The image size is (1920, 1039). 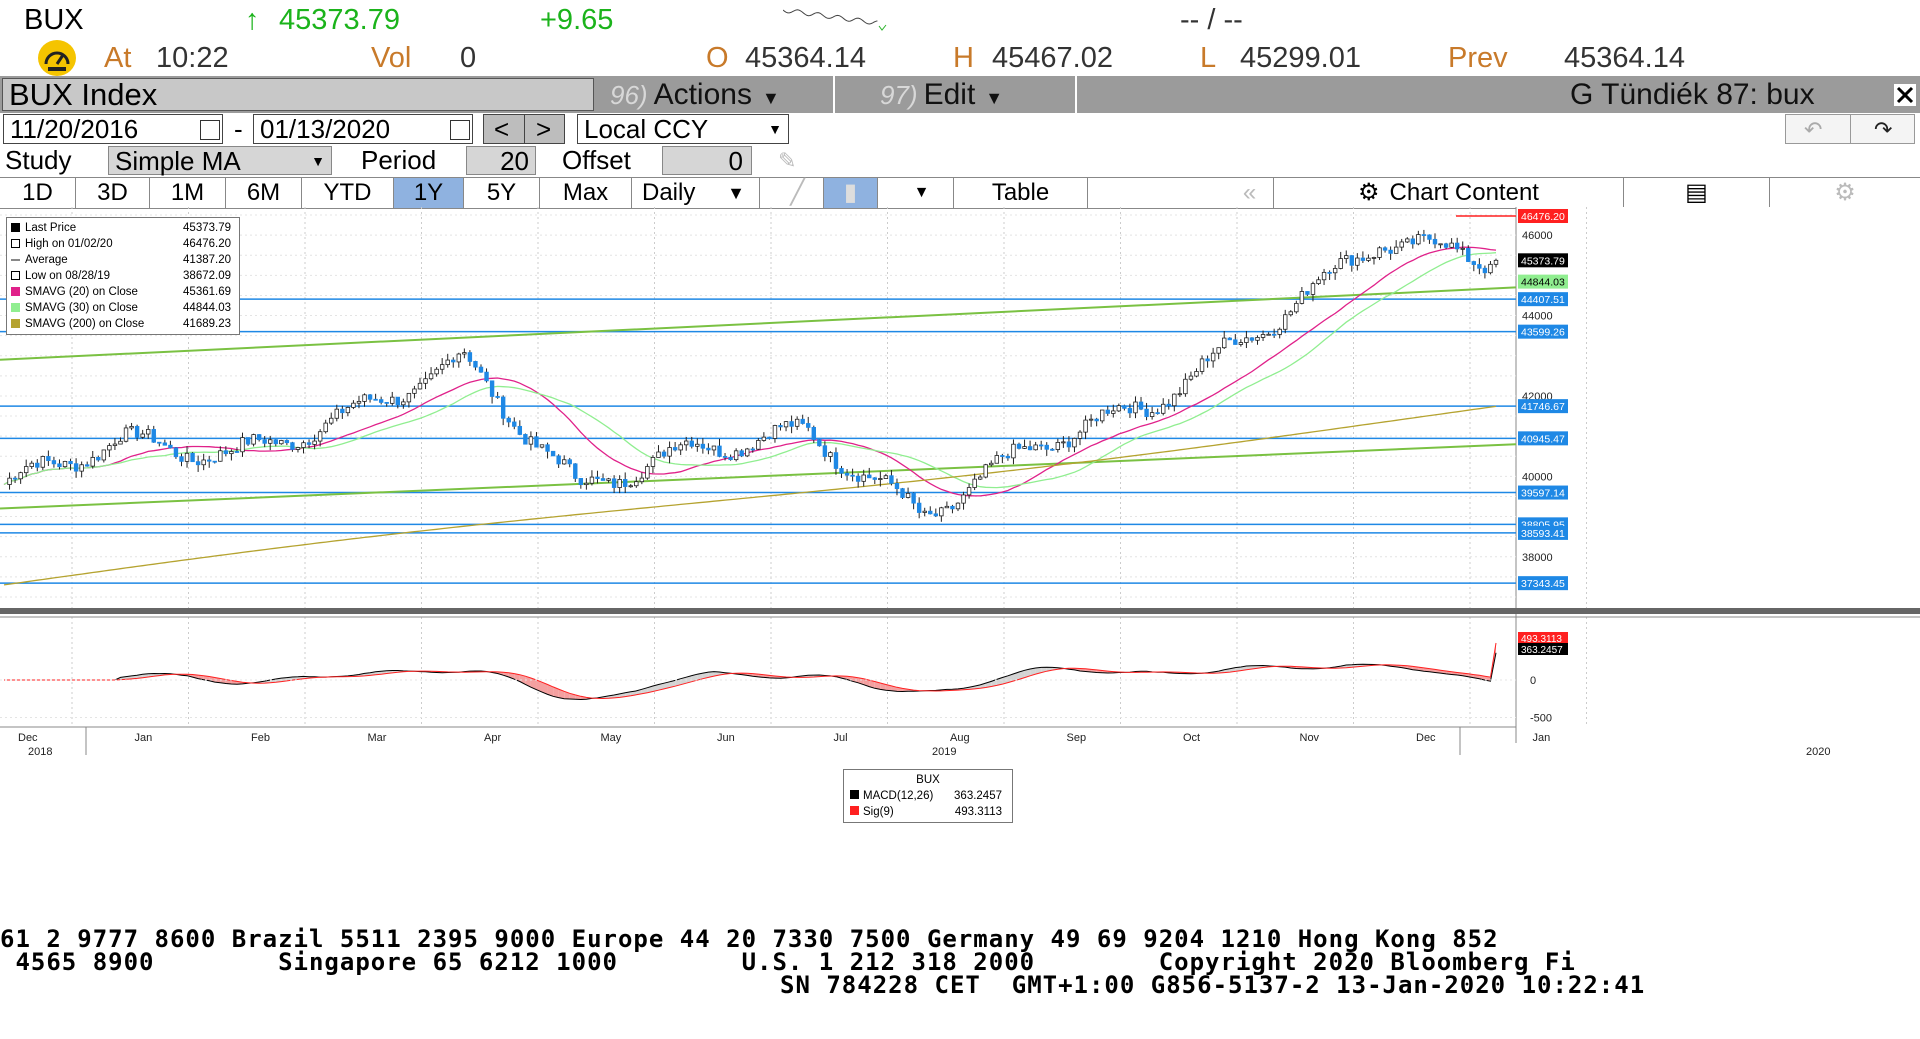 I want to click on candle-chart-icon: ▮, so click(x=851, y=193).